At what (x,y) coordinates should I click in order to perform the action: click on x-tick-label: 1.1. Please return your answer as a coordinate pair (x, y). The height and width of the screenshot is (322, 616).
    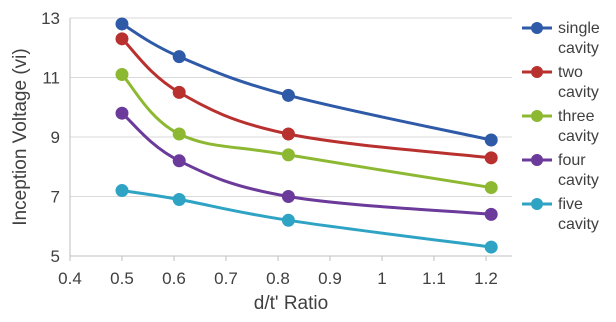
    Looking at the image, I should click on (434, 278).